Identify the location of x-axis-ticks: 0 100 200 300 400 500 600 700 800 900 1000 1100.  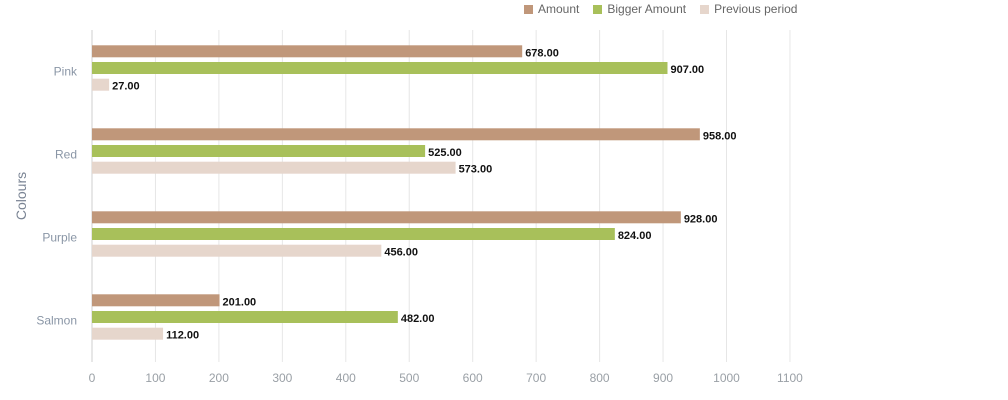
(446, 378).